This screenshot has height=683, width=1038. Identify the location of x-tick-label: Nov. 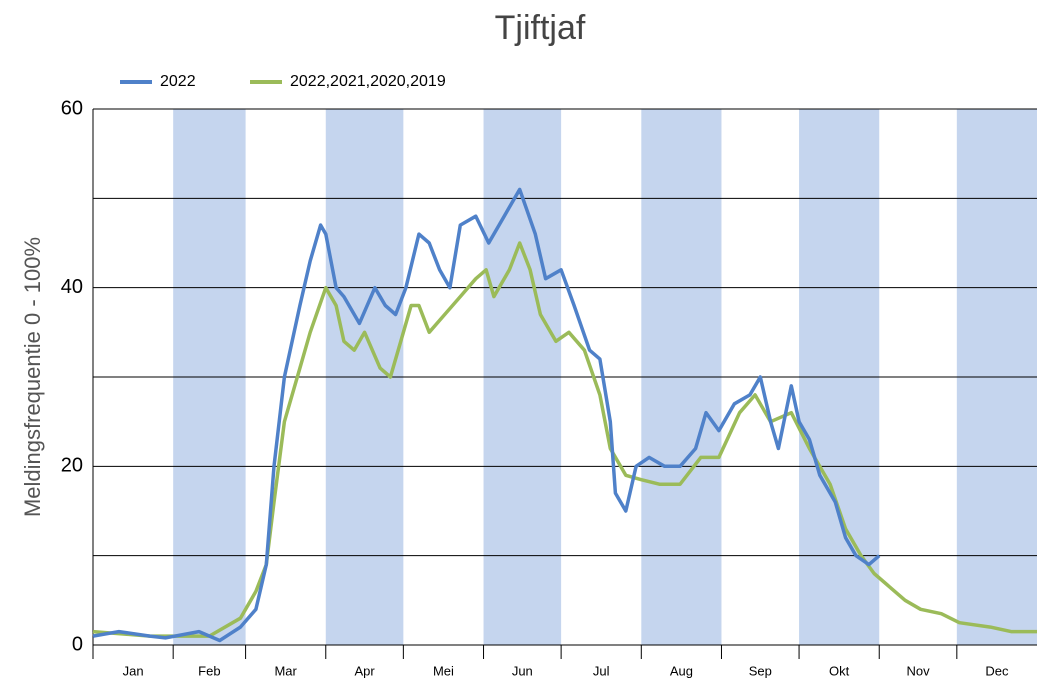
(918, 670).